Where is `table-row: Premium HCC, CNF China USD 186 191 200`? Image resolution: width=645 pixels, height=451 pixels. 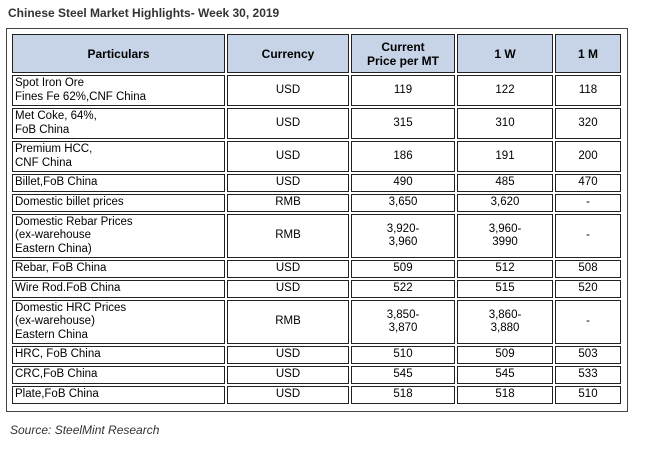
table-row: Premium HCC, CNF China USD 186 191 200 is located at coordinates (316, 156).